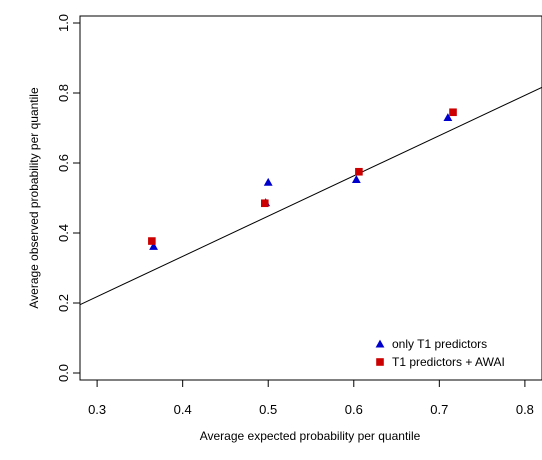 The height and width of the screenshot is (460, 542). What do you see at coordinates (448, 362) in the screenshot?
I see `legend-label-2: T1 predictors + AWAI` at bounding box center [448, 362].